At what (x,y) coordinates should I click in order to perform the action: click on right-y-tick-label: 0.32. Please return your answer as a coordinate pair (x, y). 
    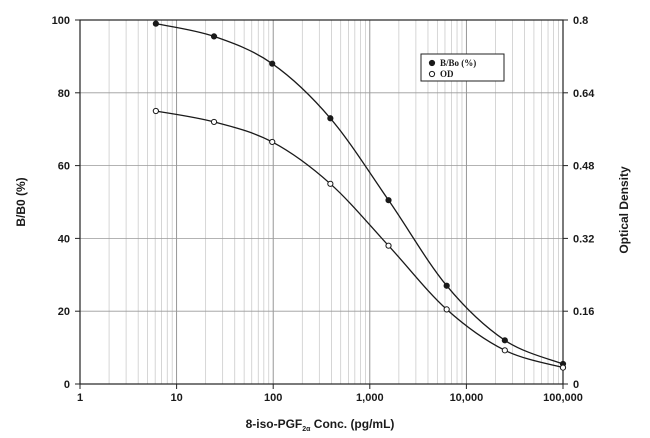
    Looking at the image, I should click on (583, 239).